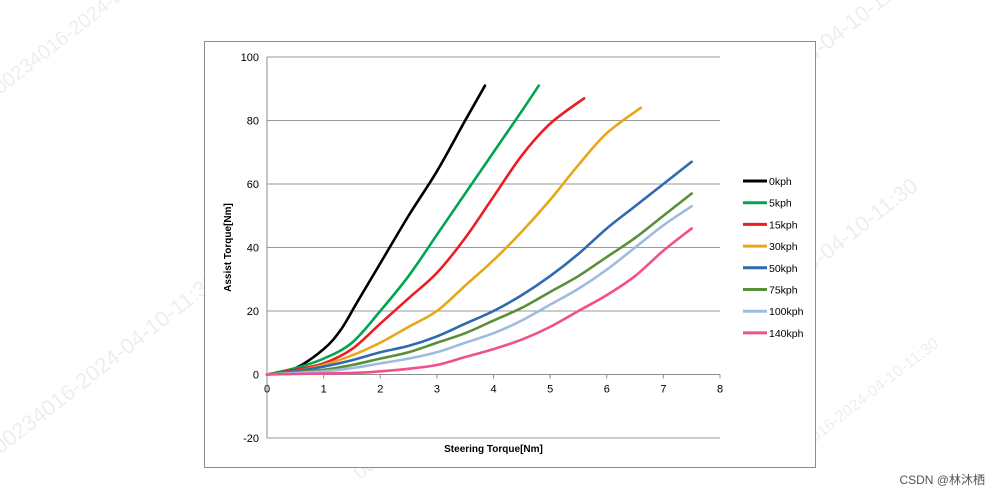  Describe the element at coordinates (267, 390) in the screenshot. I see `x-tick-label: 0` at that location.